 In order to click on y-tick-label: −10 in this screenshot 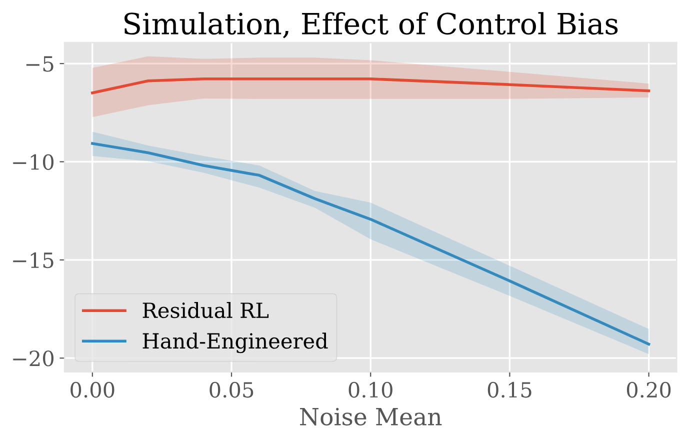, I will do `click(33, 162)`.